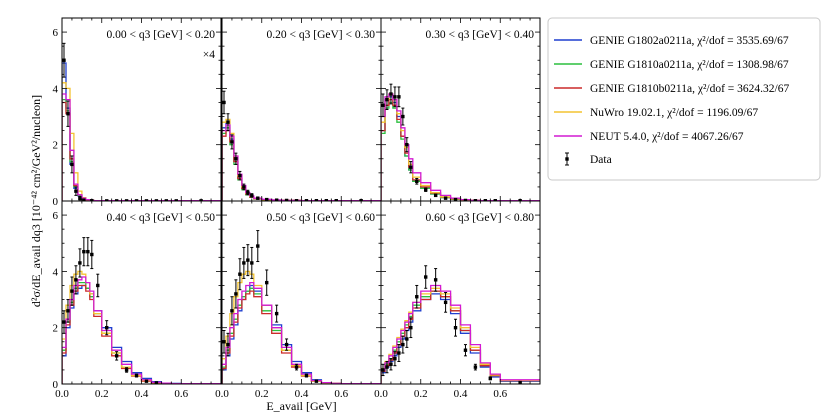 The width and height of the screenshot is (830, 420). Describe the element at coordinates (460, 334) in the screenshot. I see `series-line-NEUT` at that location.